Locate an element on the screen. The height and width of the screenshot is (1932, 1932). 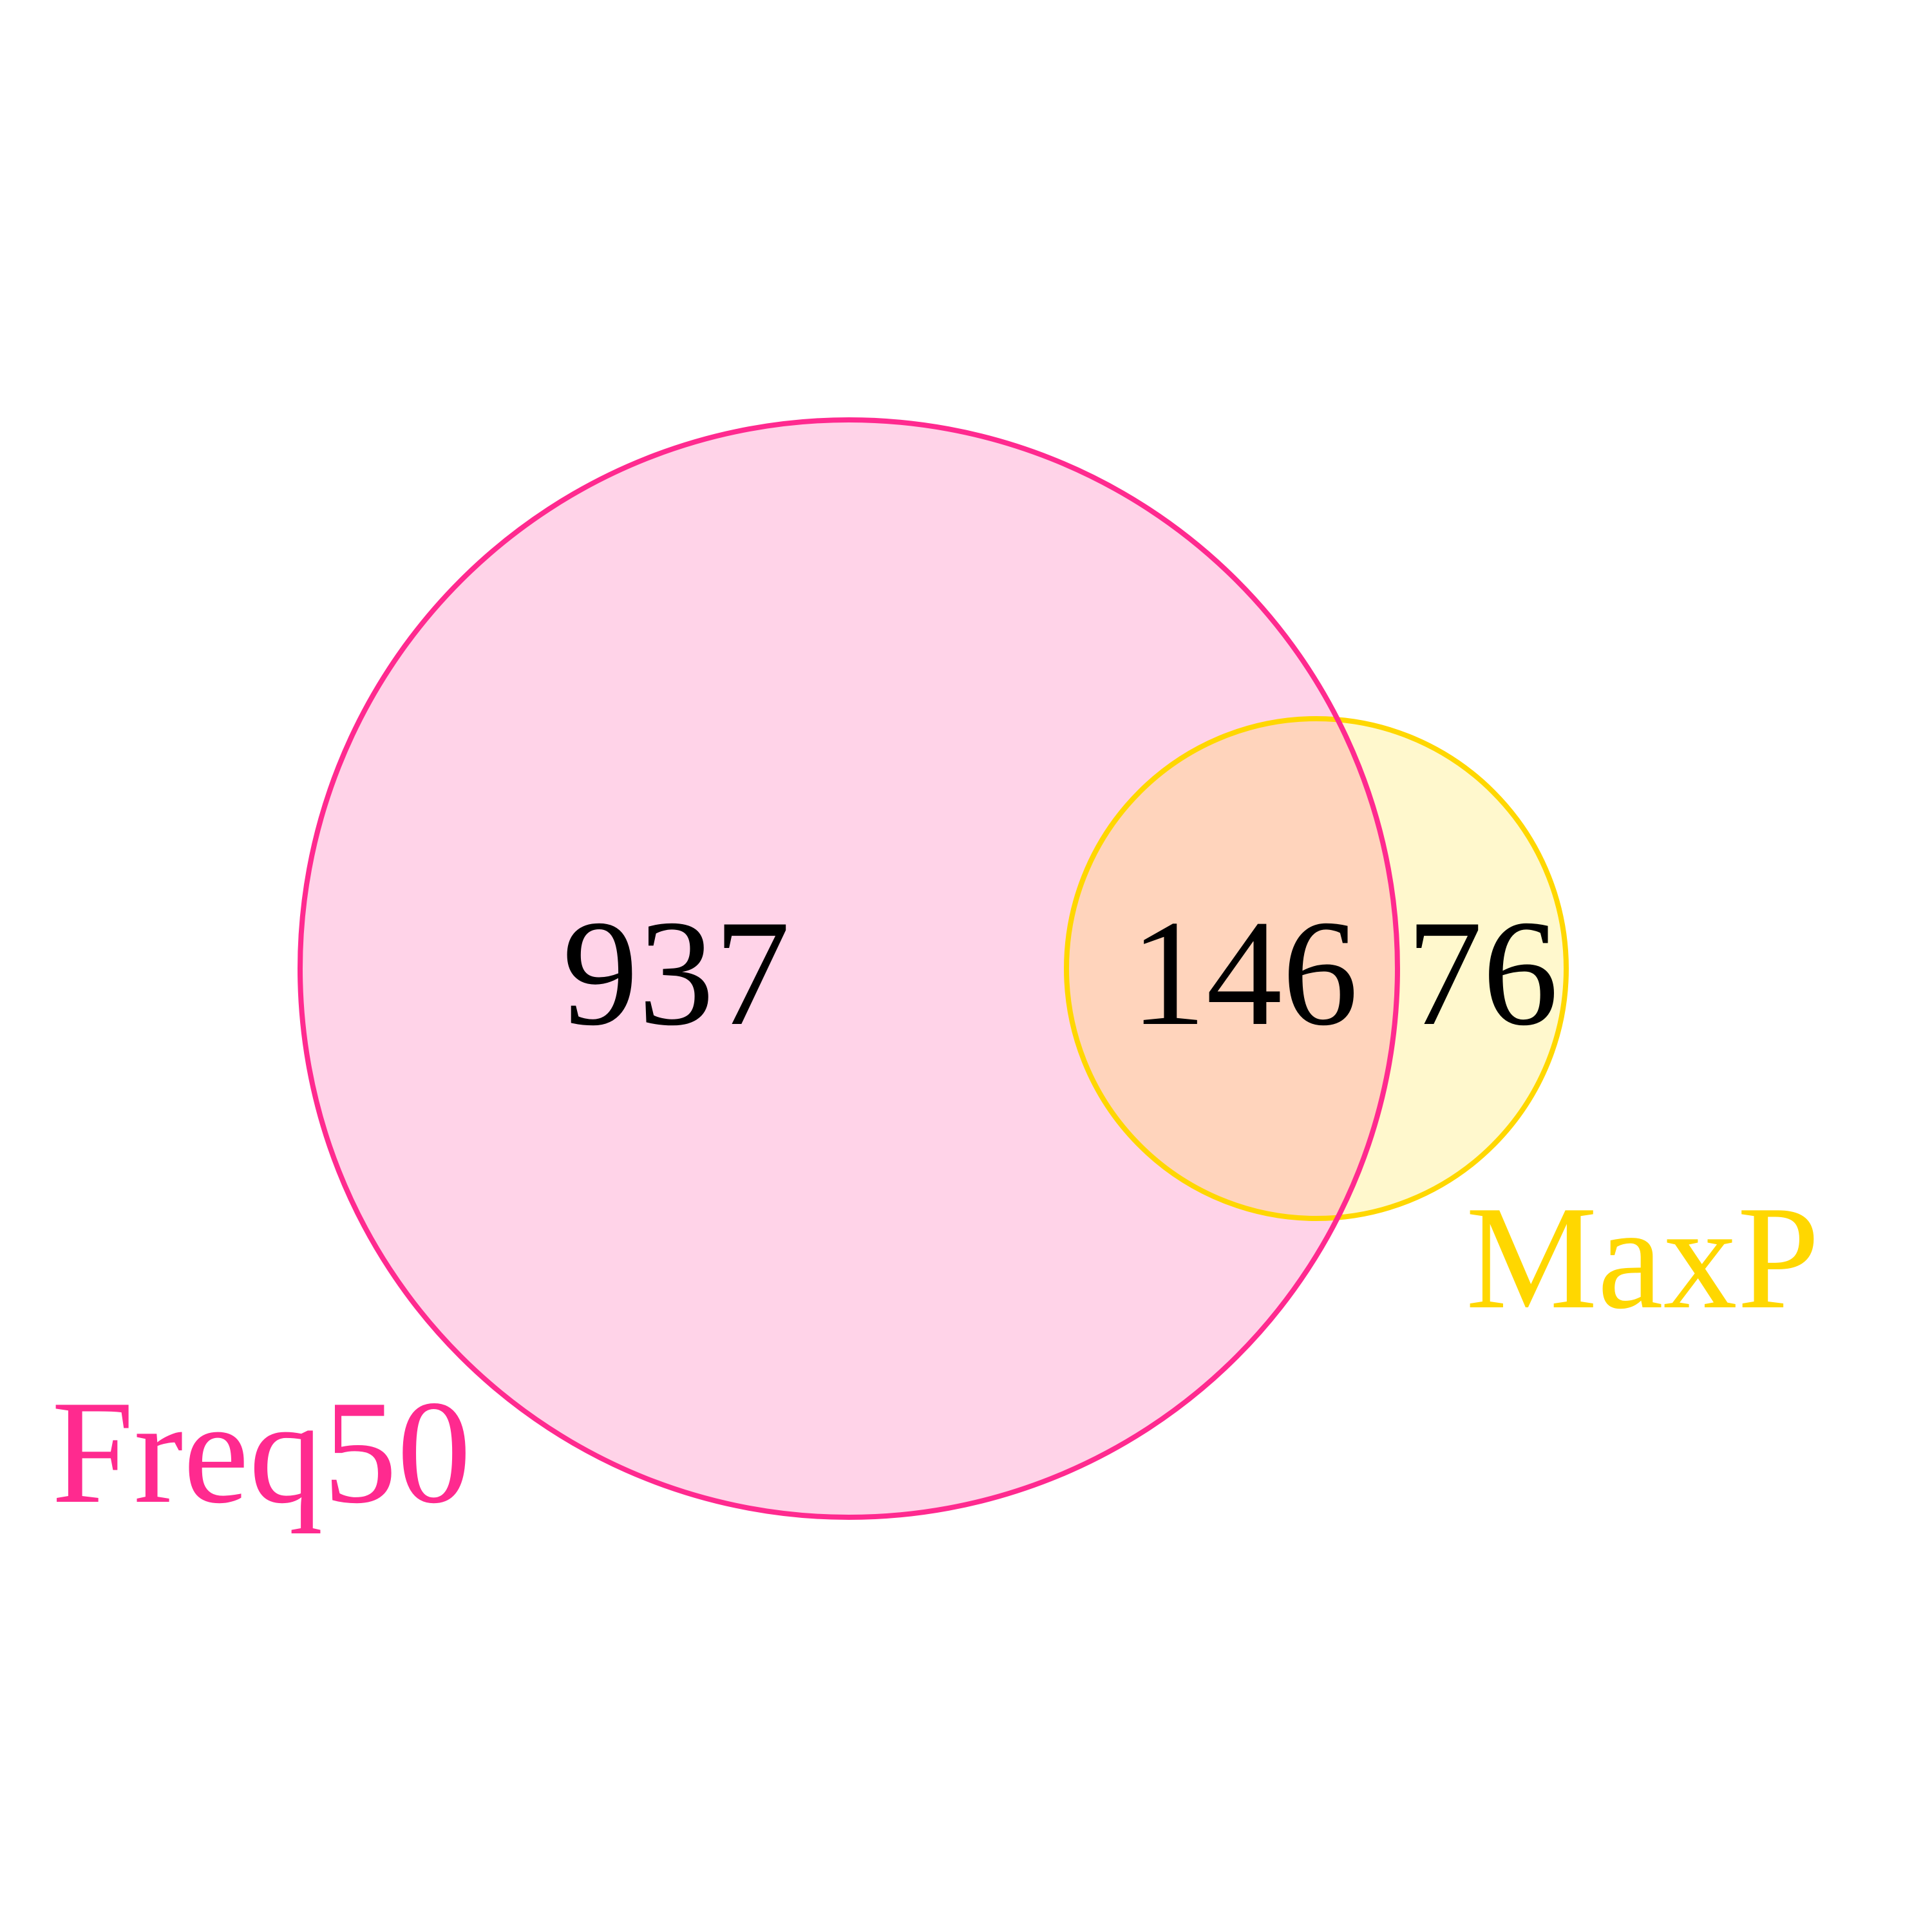
maxp-only-count: 76 is located at coordinates (1482, 973).